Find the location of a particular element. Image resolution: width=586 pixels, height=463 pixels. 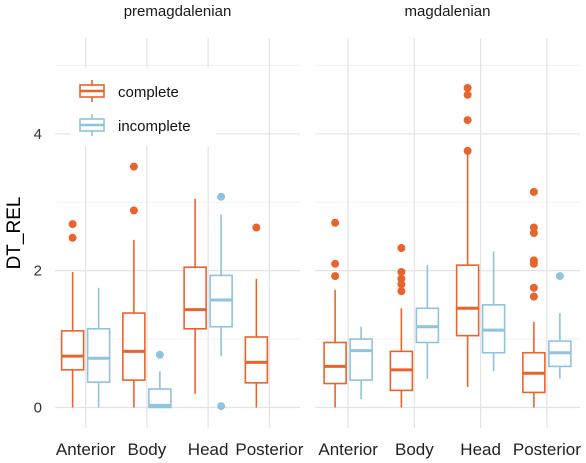

y-tick-label: 4 is located at coordinates (38, 134).